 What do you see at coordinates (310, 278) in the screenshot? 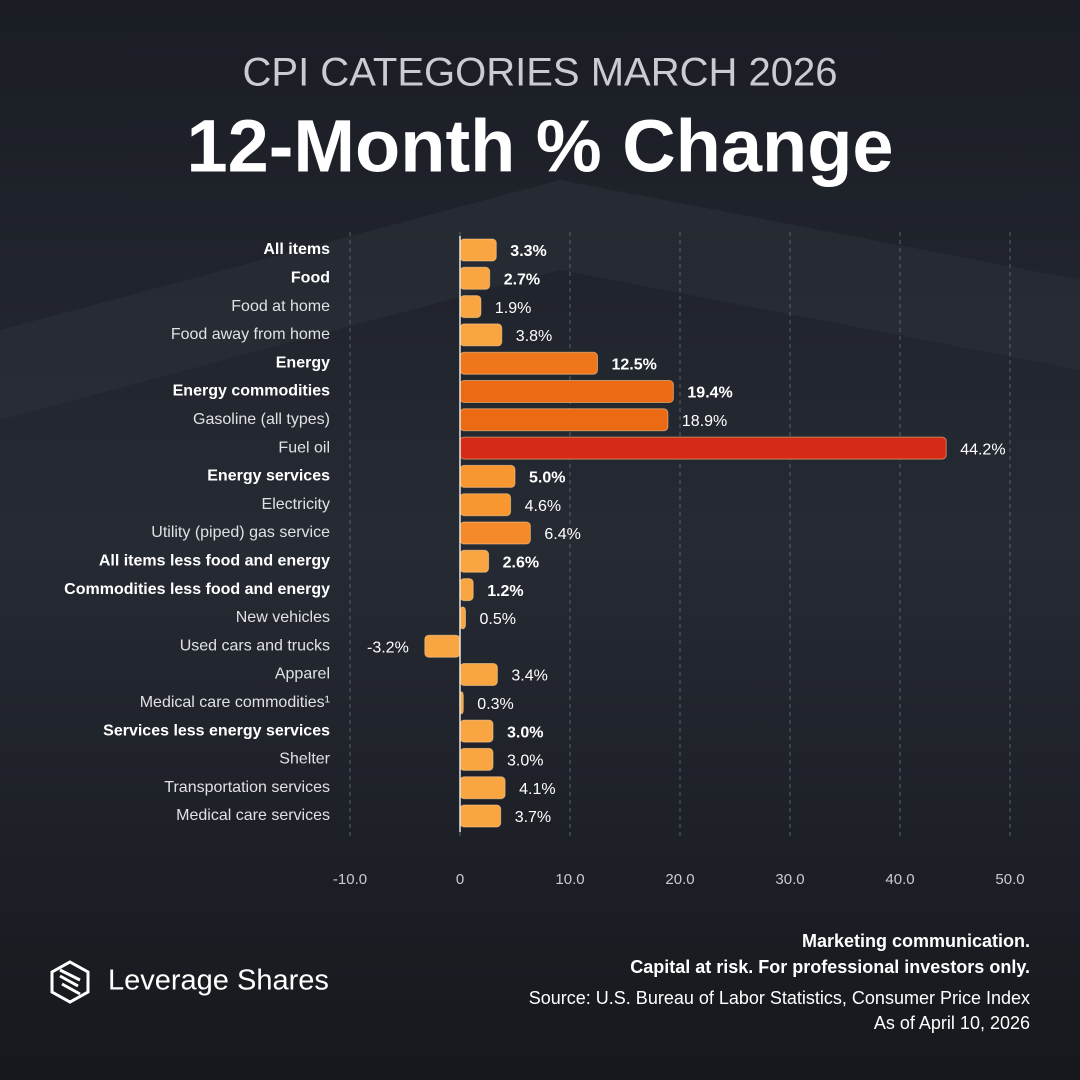
I see `category-label: Food` at bounding box center [310, 278].